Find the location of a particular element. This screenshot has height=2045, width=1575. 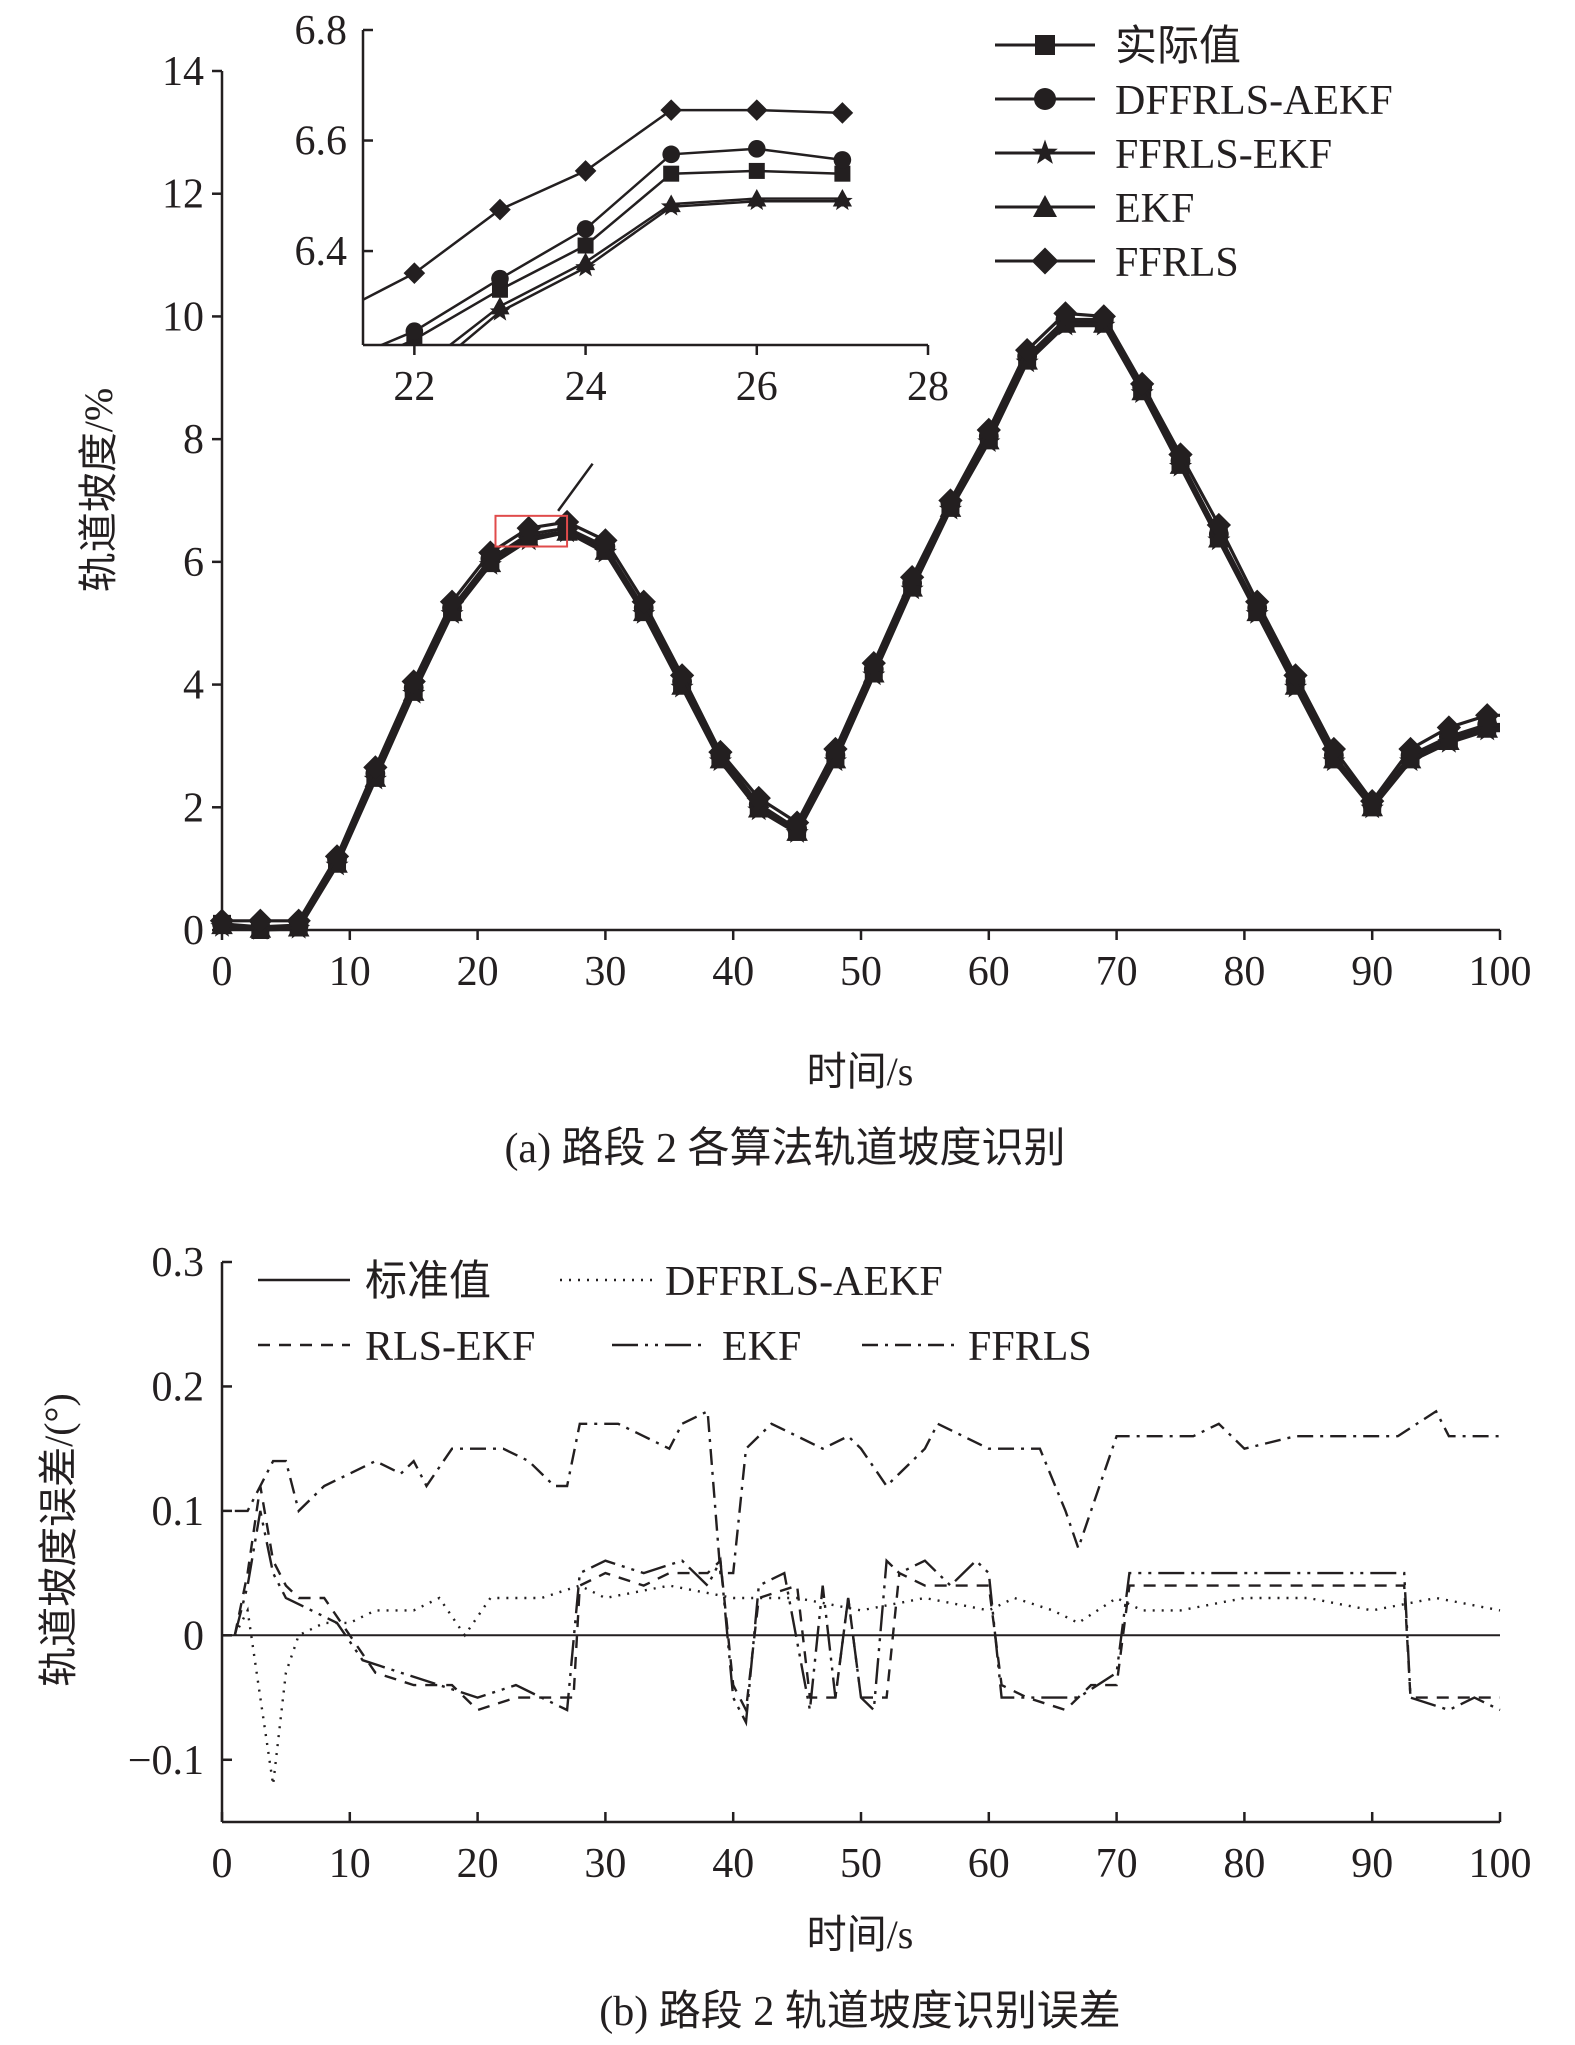

chart-a-legend-marker-dffrlsaekf is located at coordinates (1045, 99).